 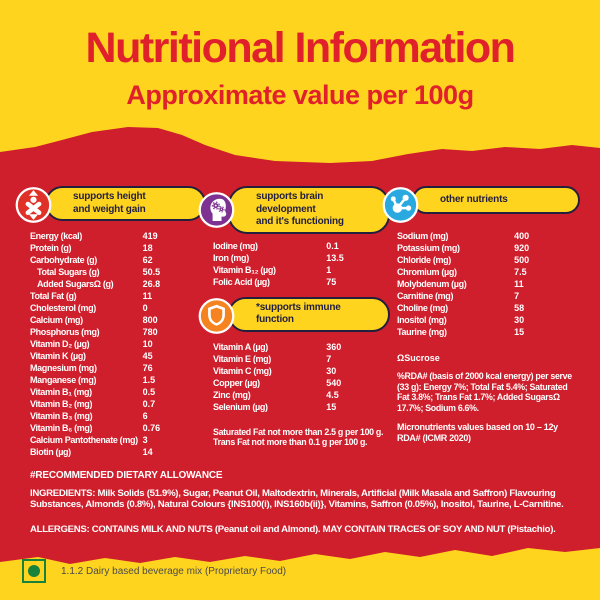 I want to click on nutrient-row: Vitamin A (µg) 360, so click(x=301, y=347).